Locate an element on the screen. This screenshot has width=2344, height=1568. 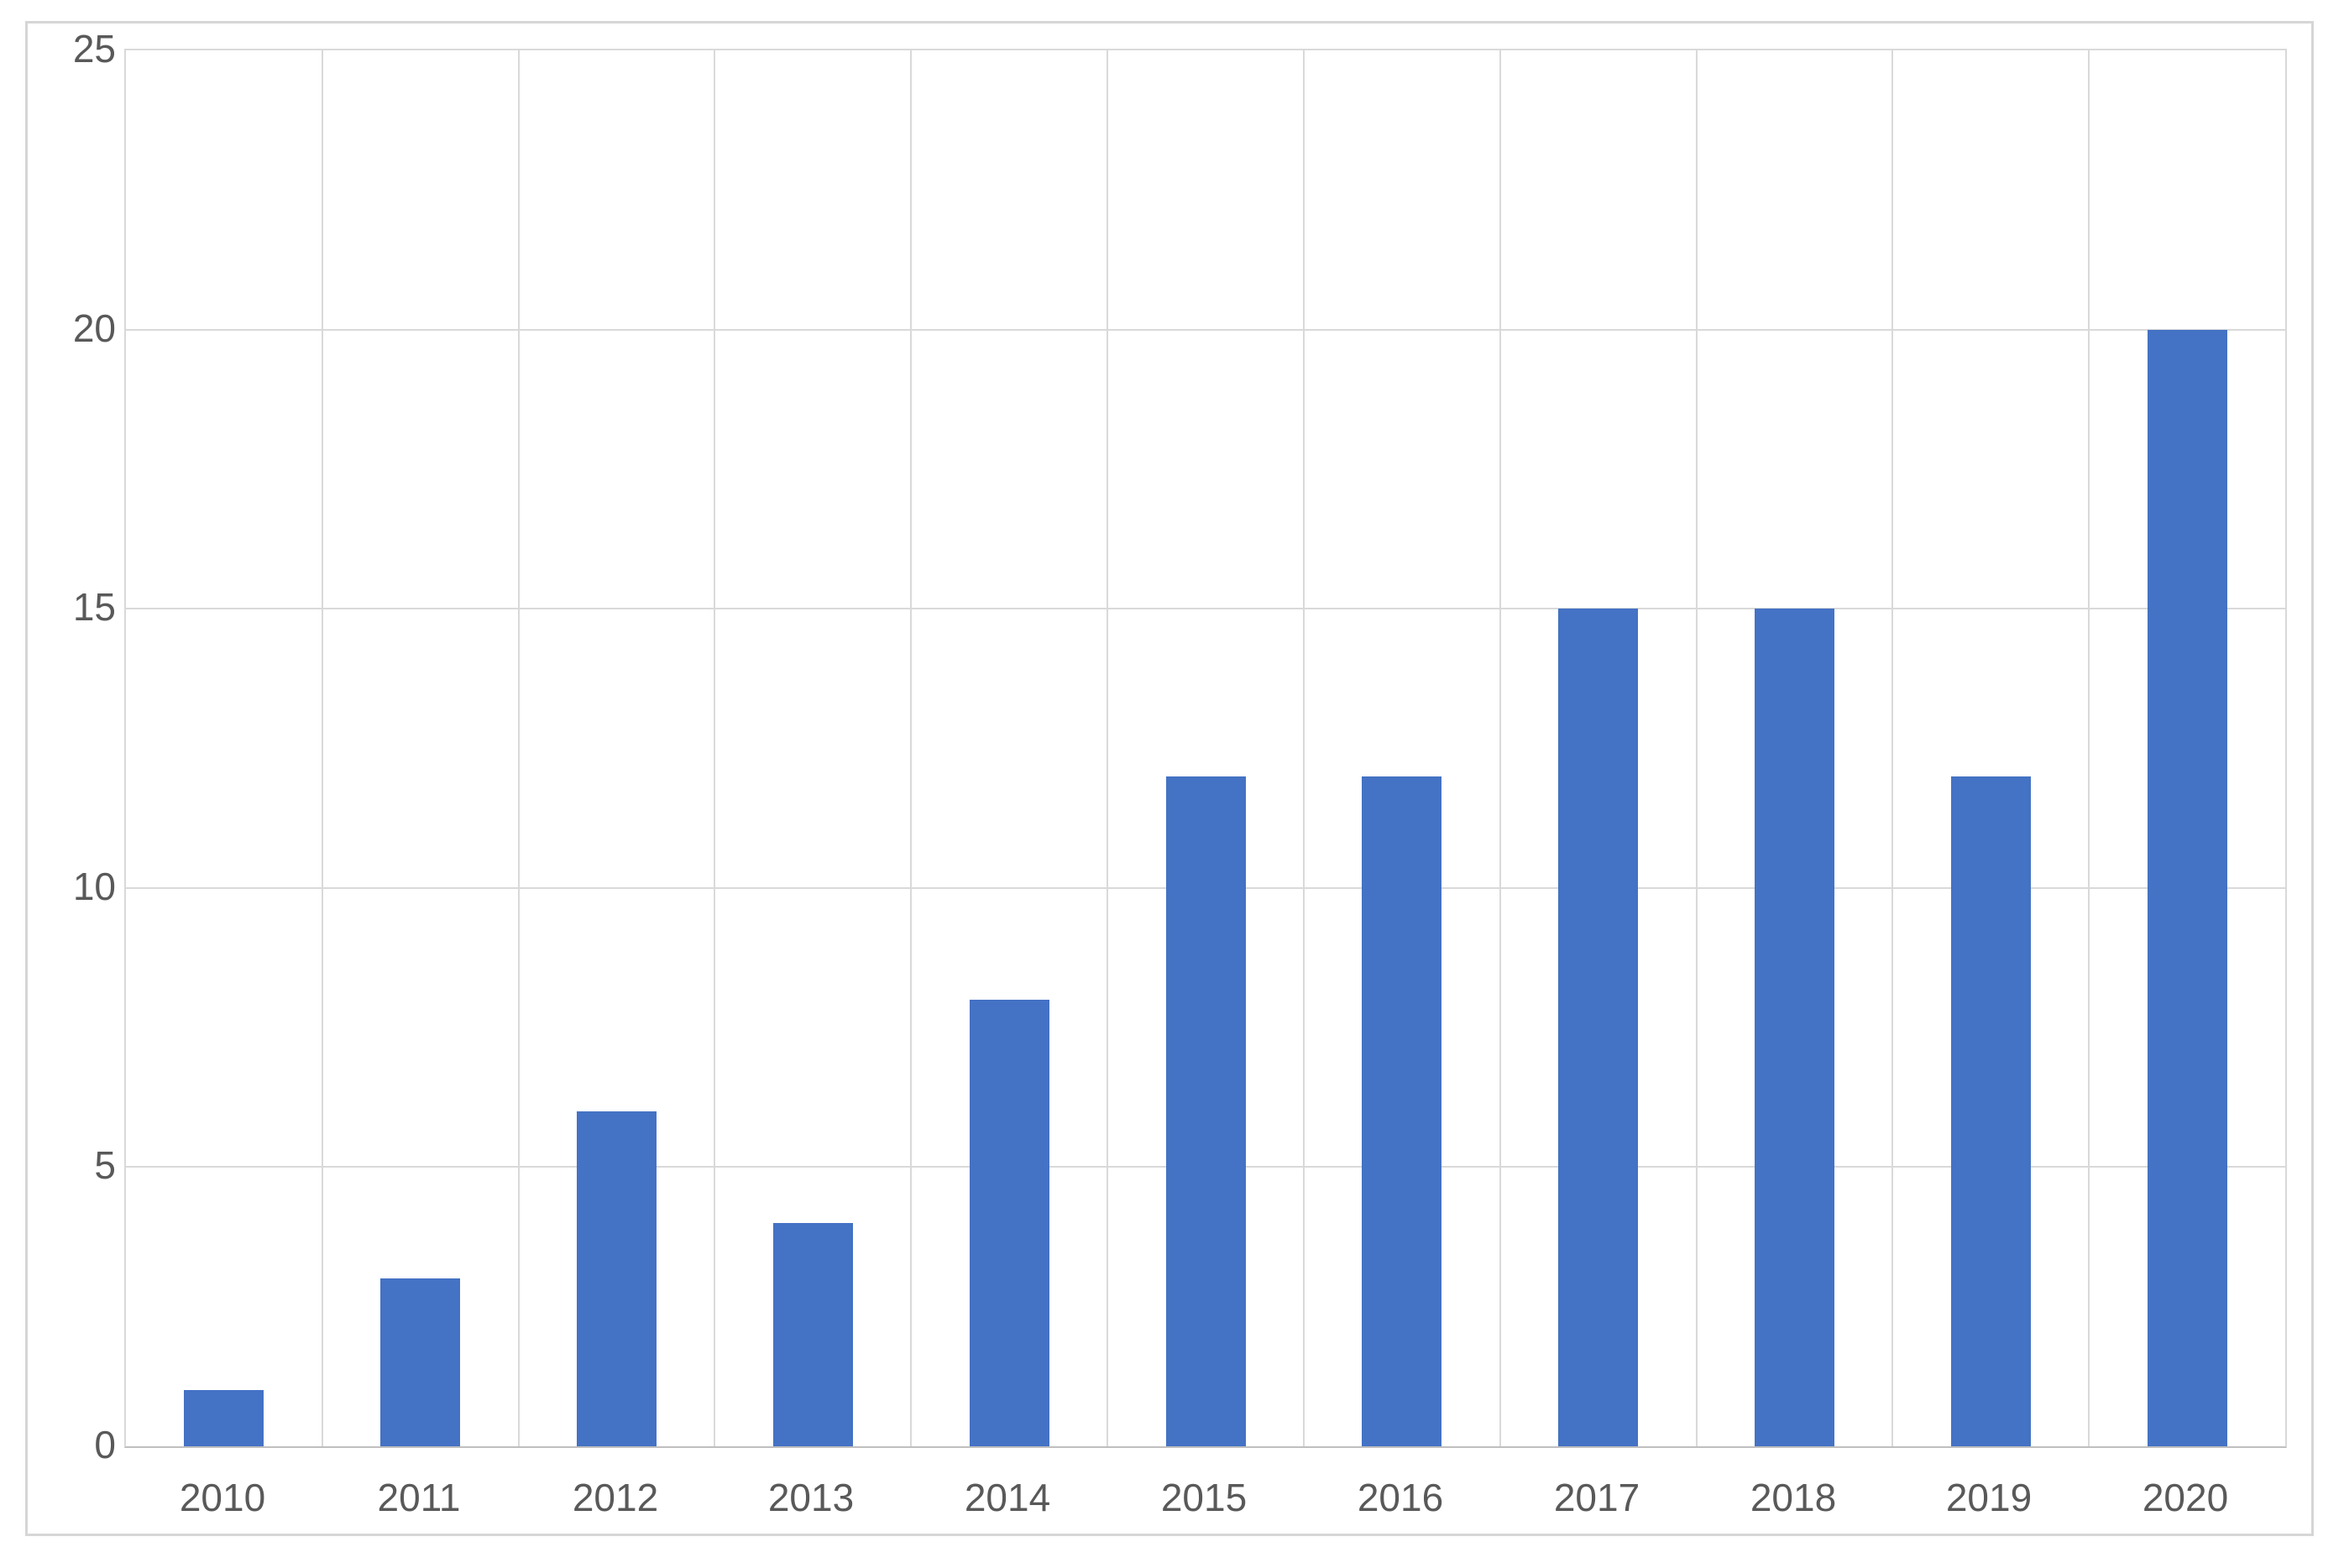
x-axis-tick-label: 2016 is located at coordinates (1400, 1498).